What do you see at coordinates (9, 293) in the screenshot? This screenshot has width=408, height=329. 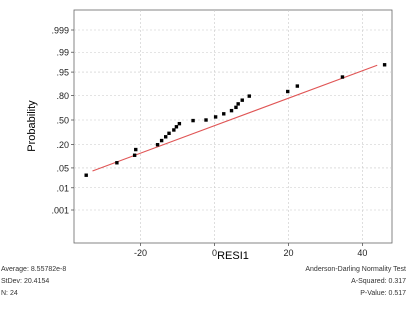 I see `stat-n: N: 24` at bounding box center [9, 293].